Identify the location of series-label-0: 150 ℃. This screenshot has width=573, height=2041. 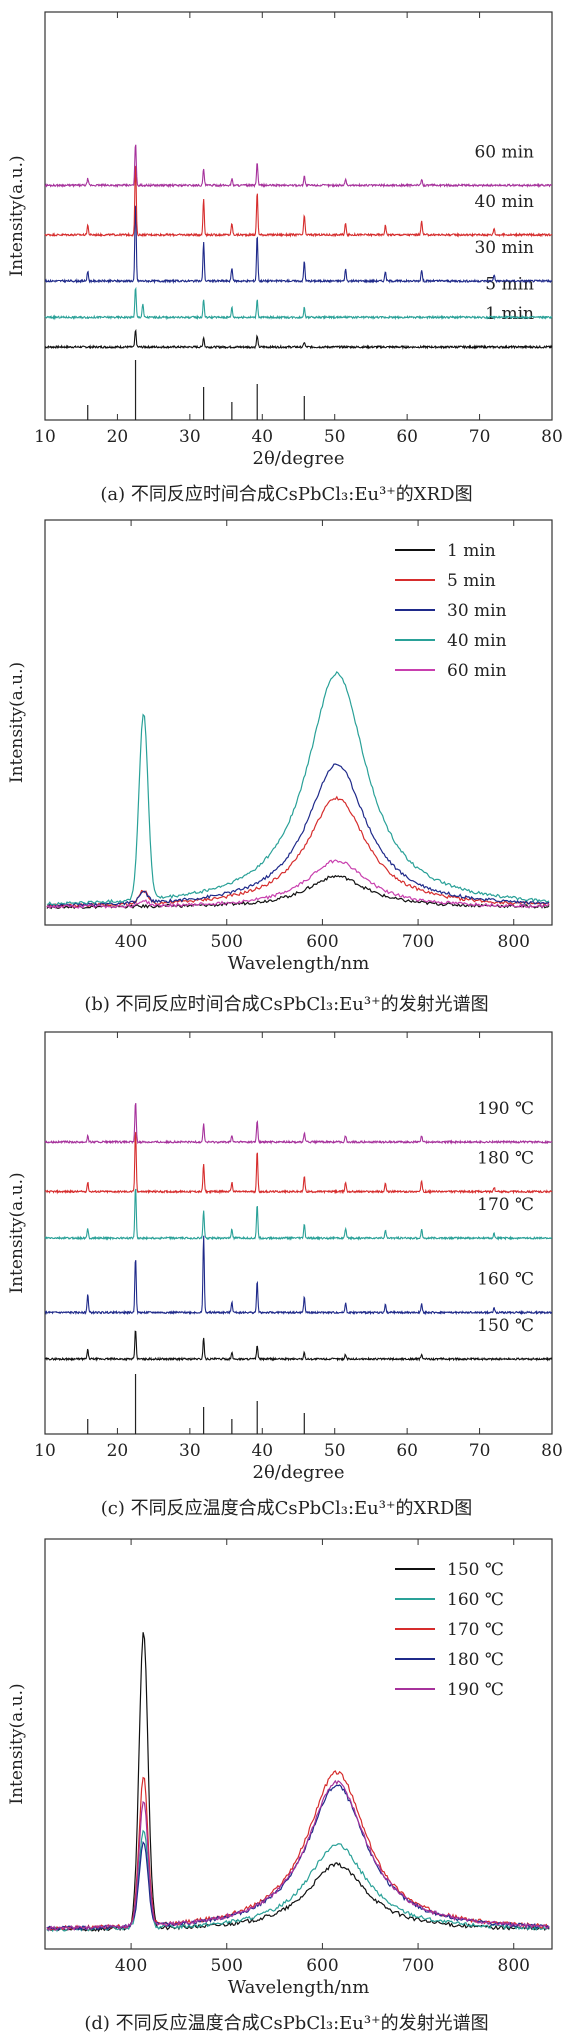
(505, 1326).